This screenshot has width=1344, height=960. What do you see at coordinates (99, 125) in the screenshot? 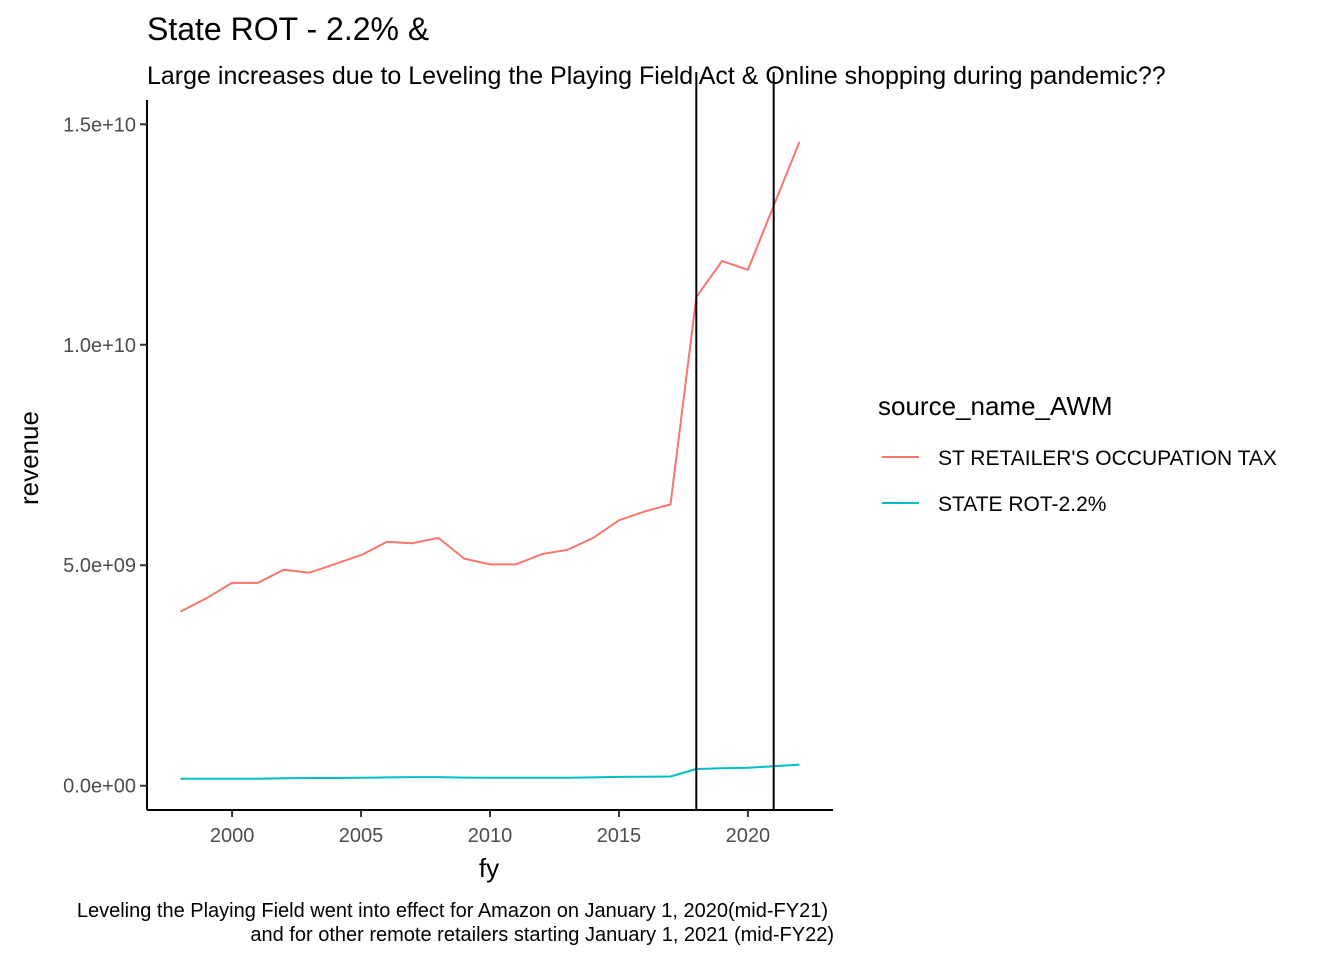
I see `y-tick-label: 1.5e+10` at bounding box center [99, 125].